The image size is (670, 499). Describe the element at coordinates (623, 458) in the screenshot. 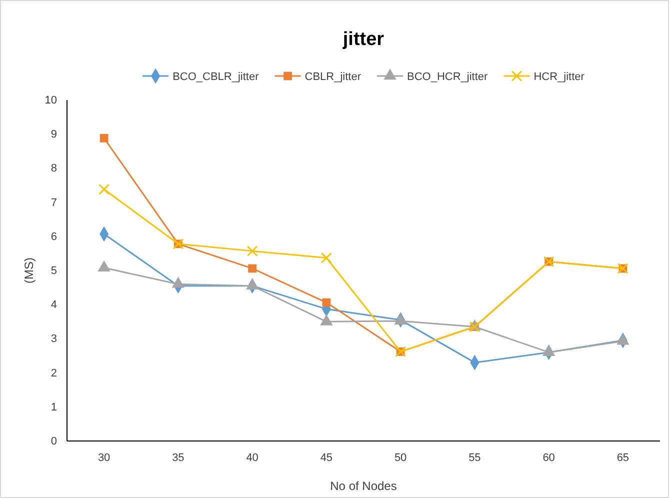

I see `x-tick-label: 65` at that location.